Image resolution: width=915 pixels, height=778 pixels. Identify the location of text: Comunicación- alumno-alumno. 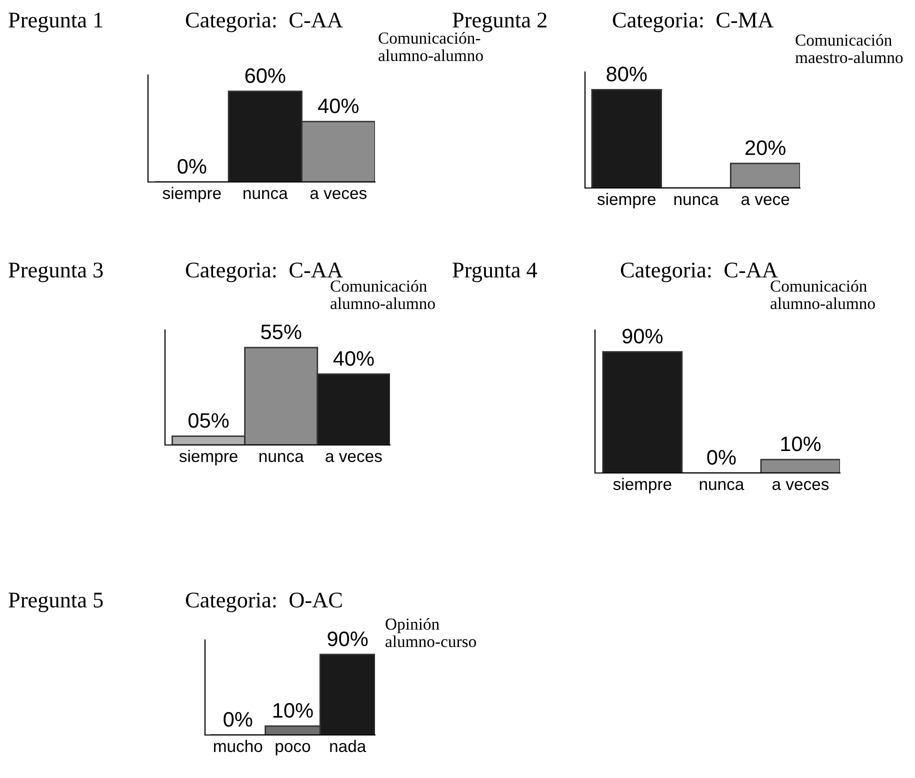
(430, 47).